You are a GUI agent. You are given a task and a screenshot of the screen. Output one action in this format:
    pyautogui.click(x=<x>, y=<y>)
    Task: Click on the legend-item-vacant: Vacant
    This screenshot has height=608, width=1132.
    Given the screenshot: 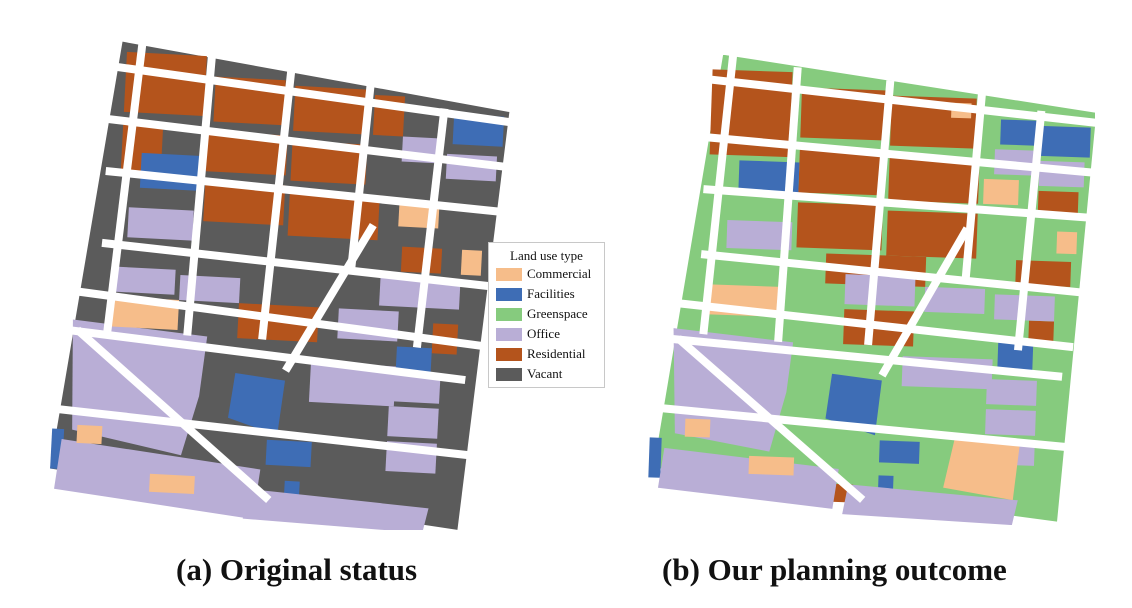 What is the action you would take?
    pyautogui.click(x=529, y=374)
    